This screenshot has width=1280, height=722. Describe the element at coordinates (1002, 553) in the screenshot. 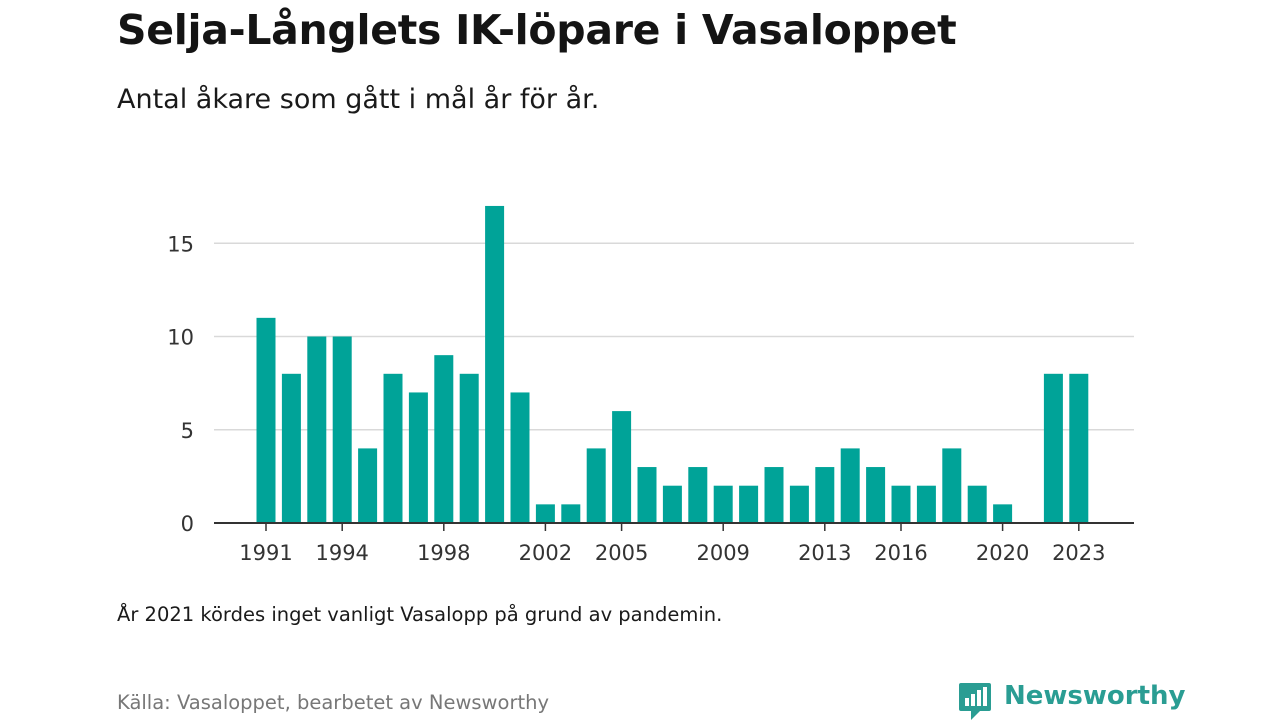

I see `x-tick-label: 2020` at that location.